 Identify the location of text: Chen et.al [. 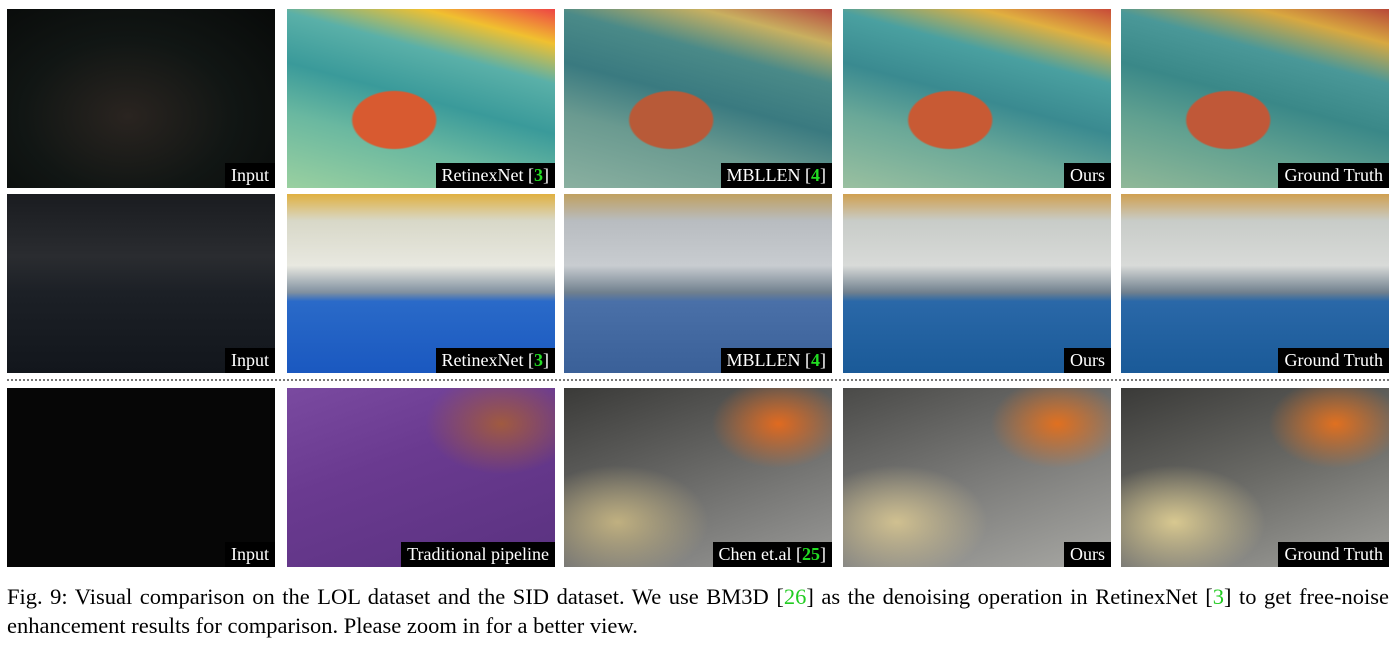
(760, 554).